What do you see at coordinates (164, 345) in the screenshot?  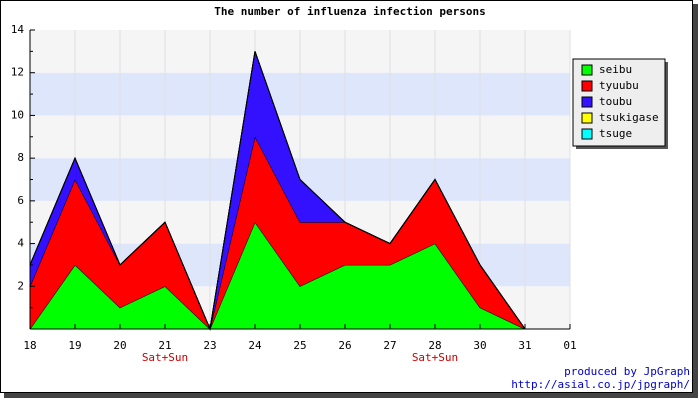 I see `x-tick-label: 21` at bounding box center [164, 345].